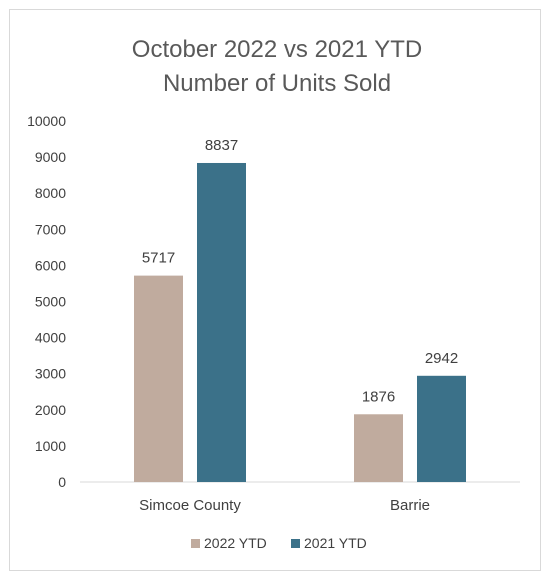  I want to click on data-label: 1876, so click(378, 396).